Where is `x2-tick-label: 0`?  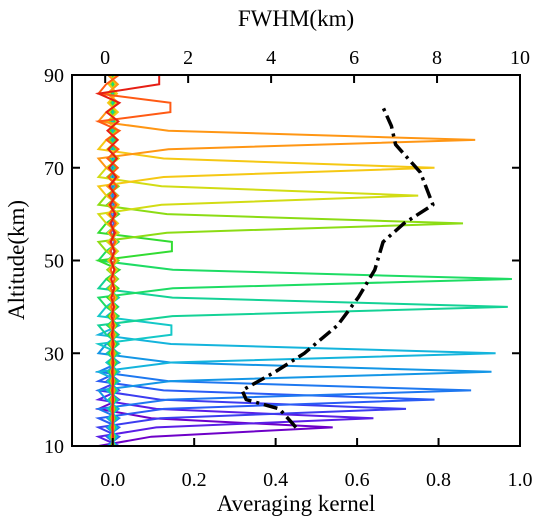 x2-tick-label: 0 is located at coordinates (105, 58).